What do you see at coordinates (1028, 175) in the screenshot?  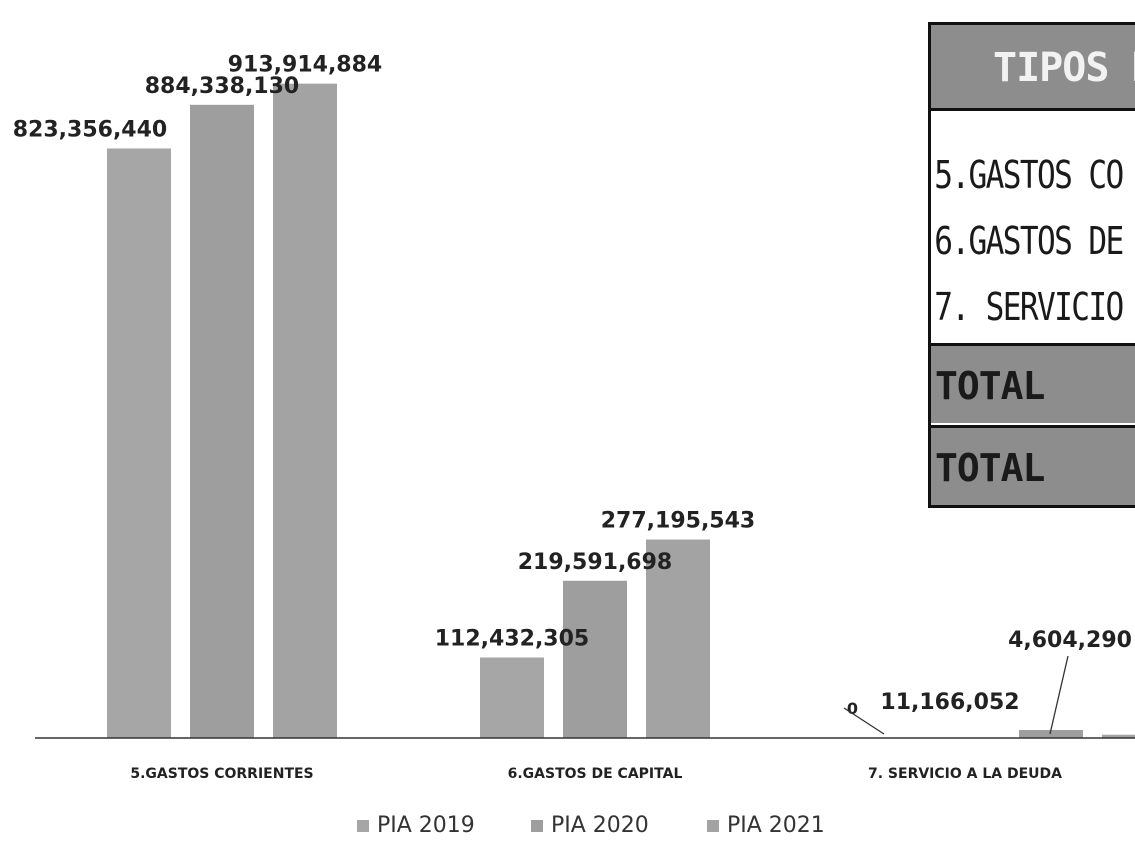 I see `table-row: 5.GASTOS CORR` at bounding box center [1028, 175].